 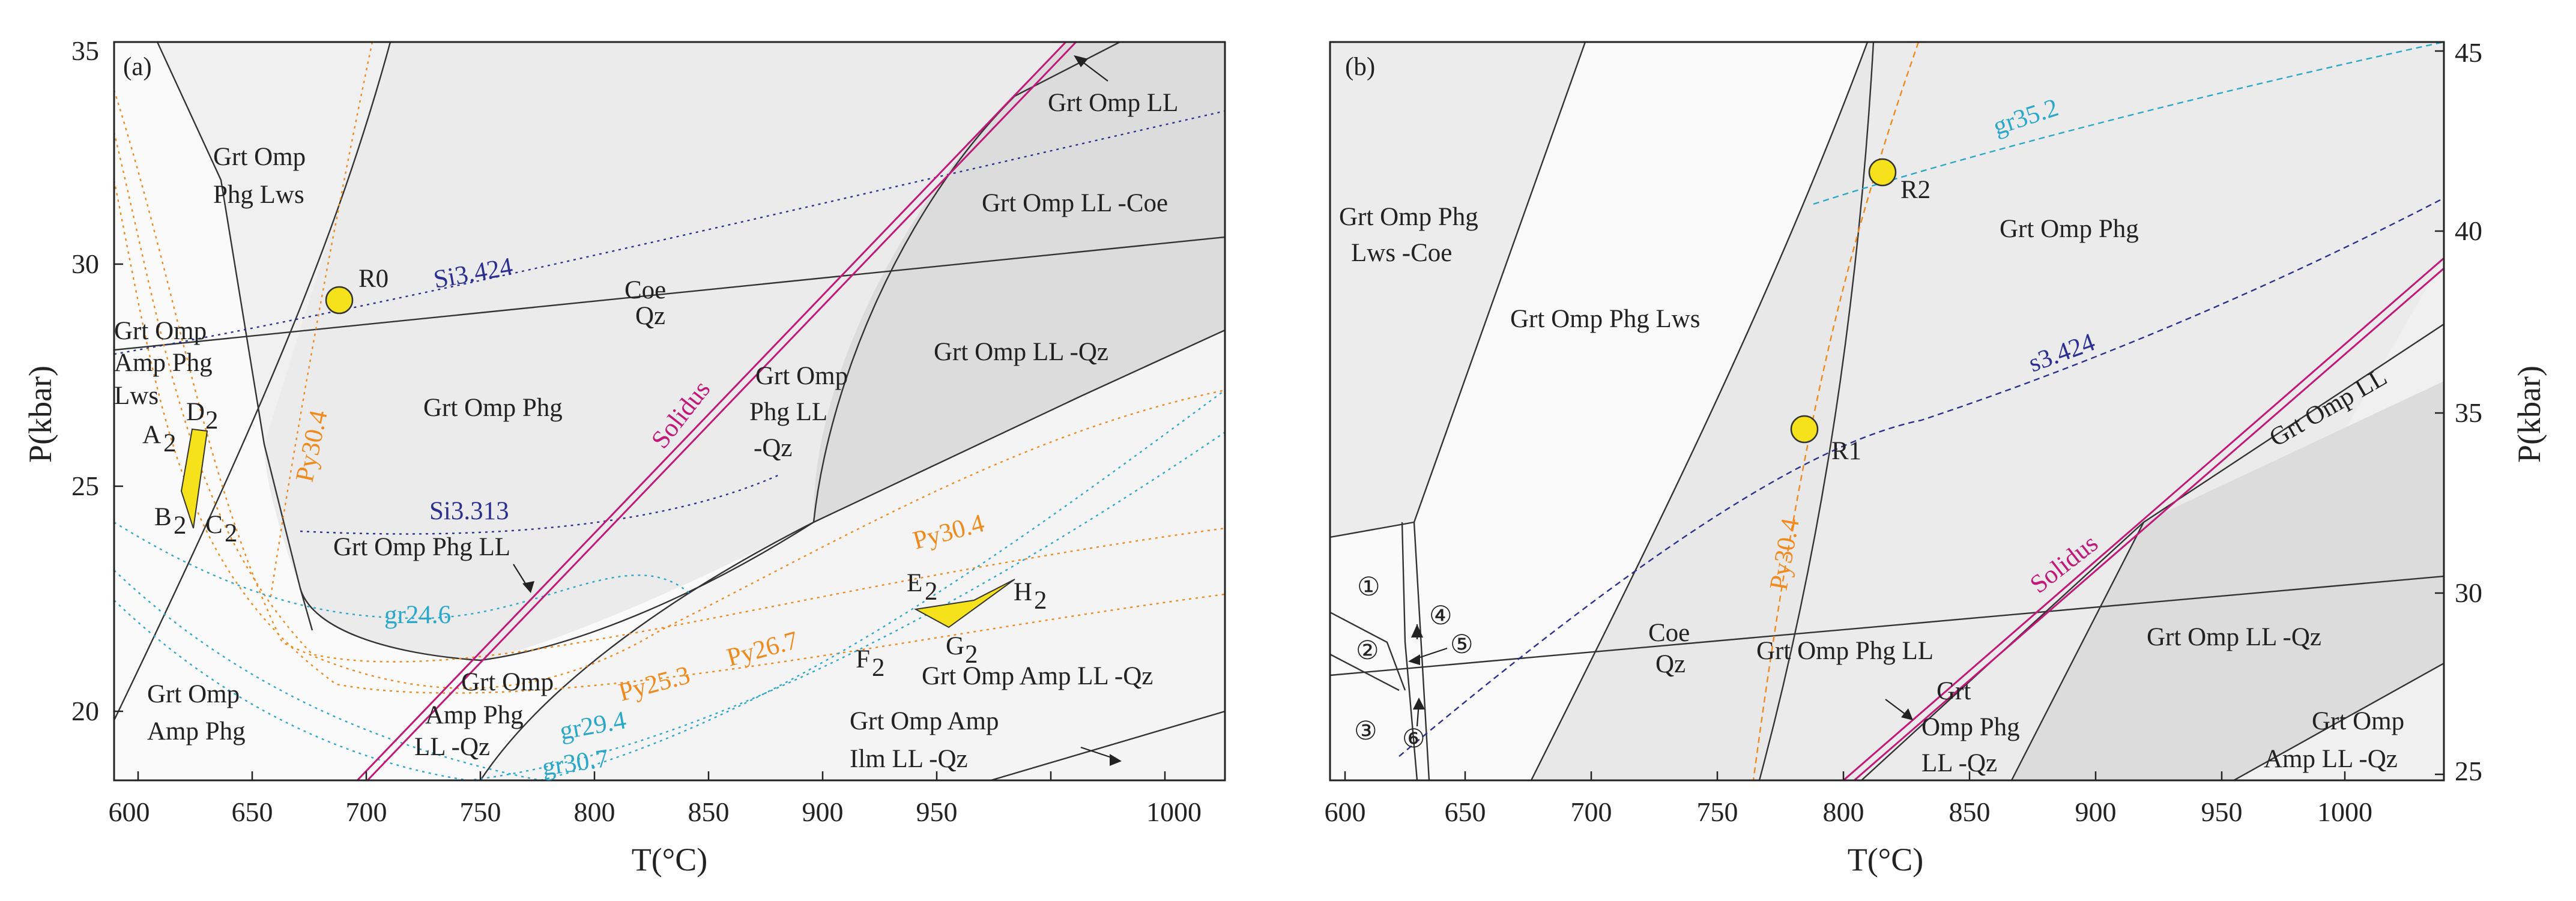 I want to click on b-point-r2-label: R2, so click(x=1915, y=190).